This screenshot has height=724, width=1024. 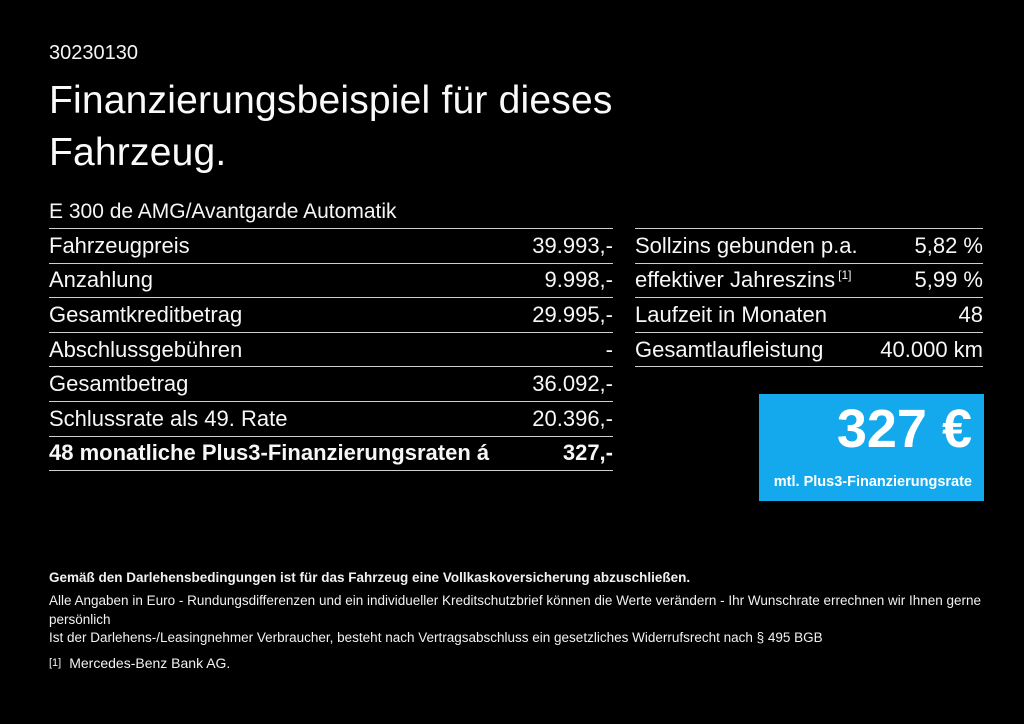 What do you see at coordinates (331, 314) in the screenshot?
I see `table-row-gesamtkreditbetrag: Gesamtkreditbetrag 29.995,-` at bounding box center [331, 314].